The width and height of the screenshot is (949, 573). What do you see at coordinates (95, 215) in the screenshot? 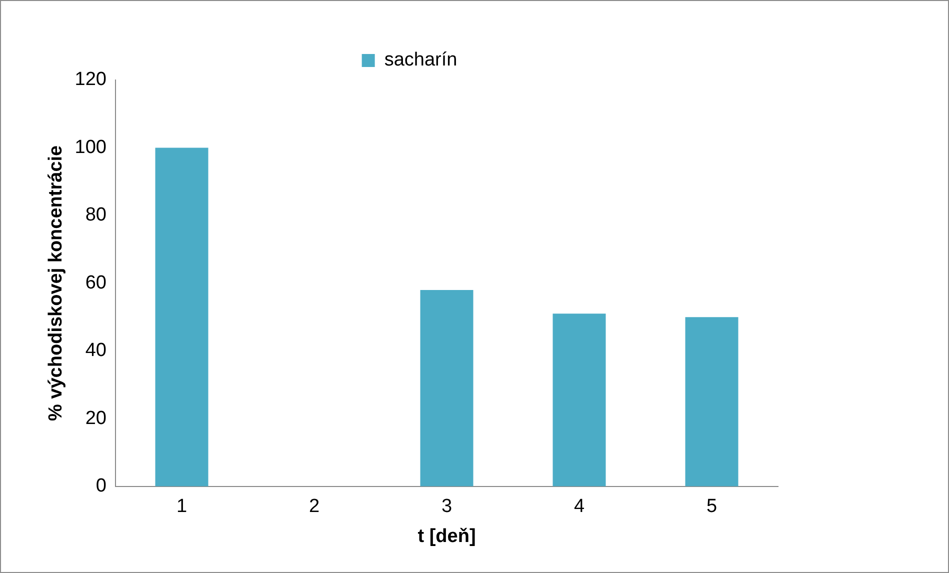
I see `y-tick-label: 80` at bounding box center [95, 215].